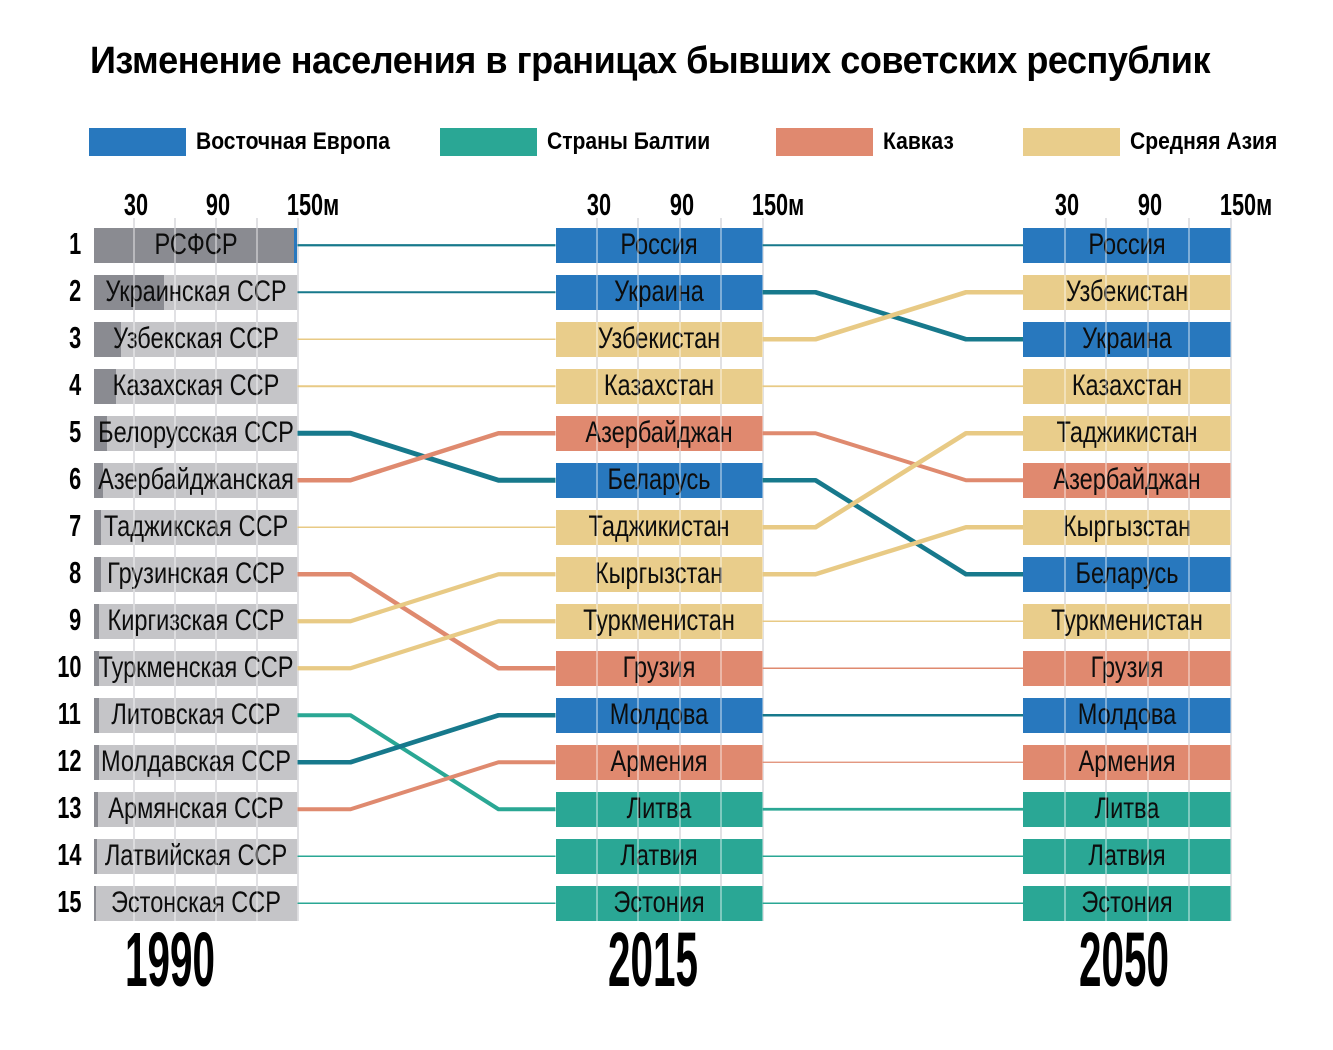  I want to click on bar-label-Казахстан: Казахстан, so click(659, 386).